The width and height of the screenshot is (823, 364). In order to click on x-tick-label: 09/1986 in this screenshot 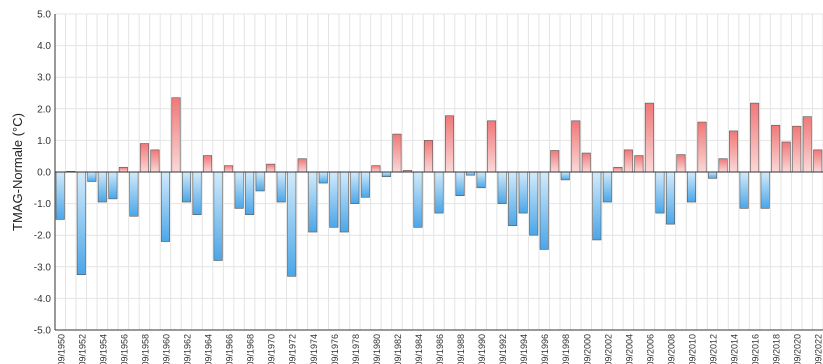, I will do `click(440, 349)`.